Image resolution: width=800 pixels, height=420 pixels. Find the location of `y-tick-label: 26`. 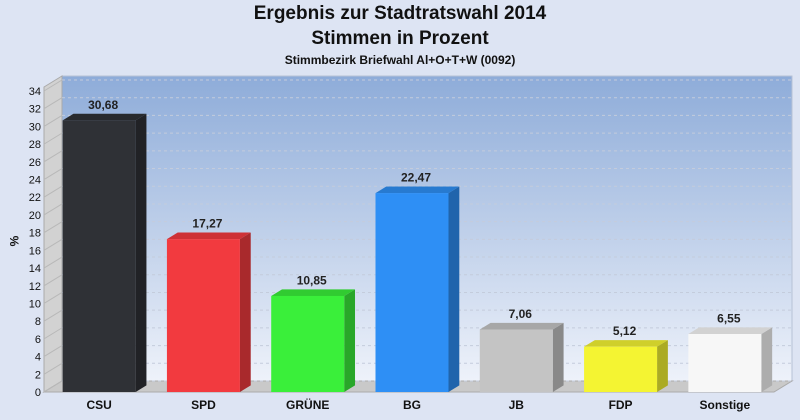

y-tick-label: 26 is located at coordinates (35, 163).